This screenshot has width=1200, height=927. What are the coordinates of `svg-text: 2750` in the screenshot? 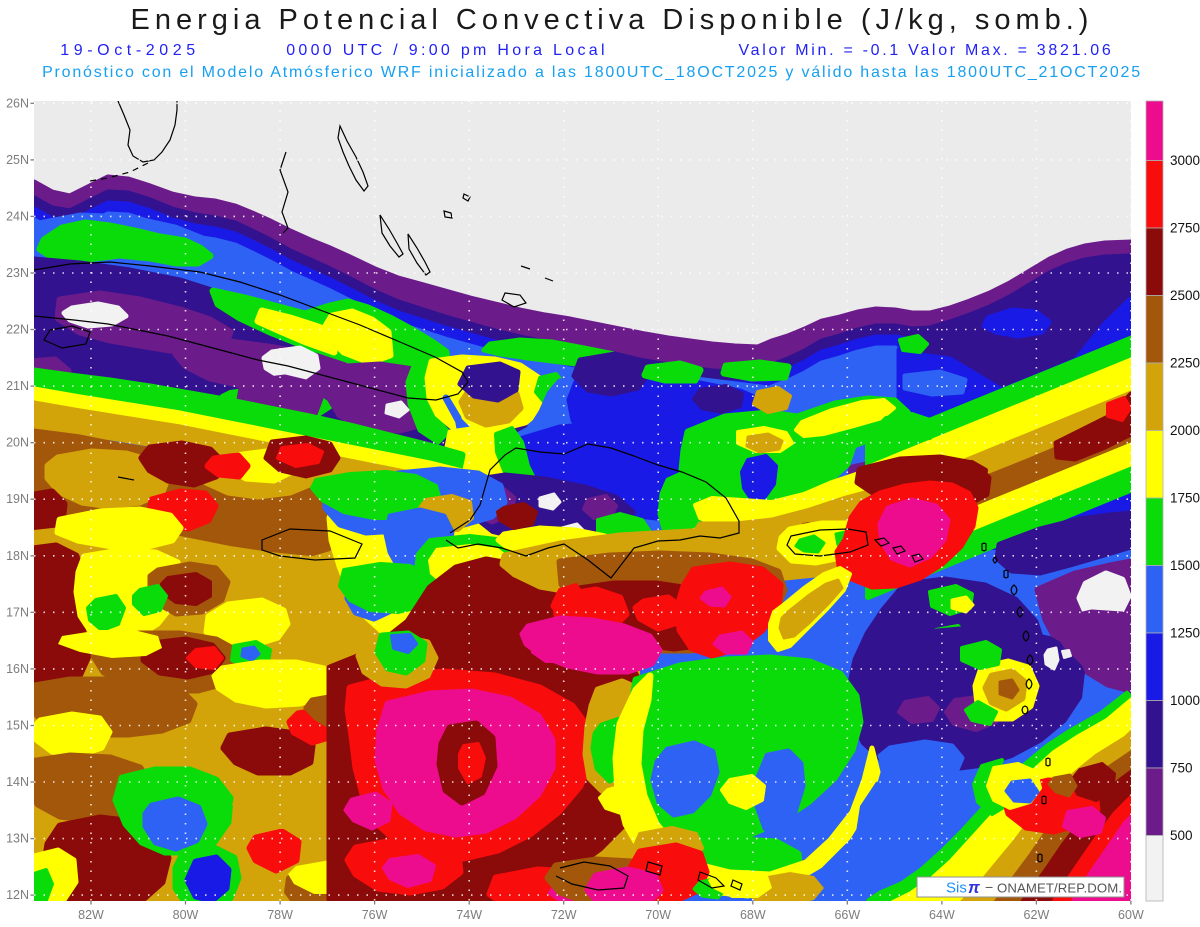 It's located at (1185, 228).